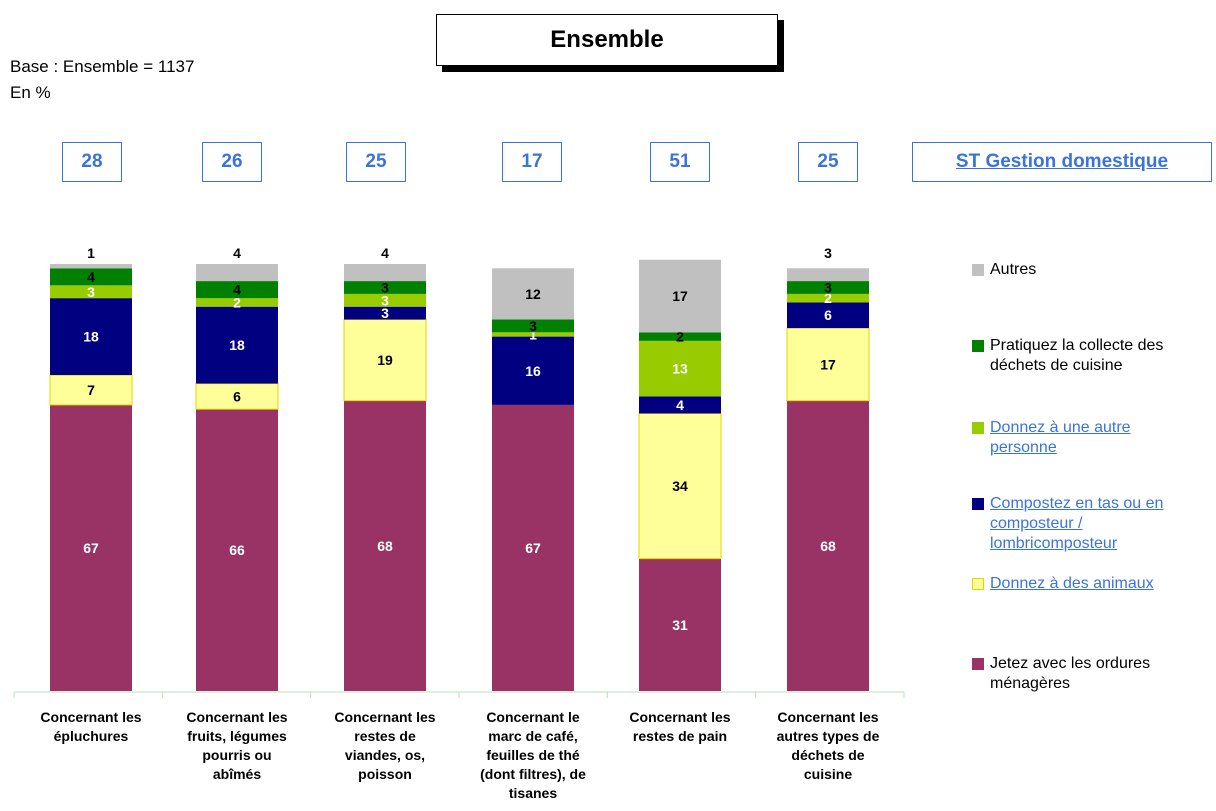 The width and height of the screenshot is (1216, 811). What do you see at coordinates (828, 774) in the screenshot?
I see `category-label-line: cuisine` at bounding box center [828, 774].